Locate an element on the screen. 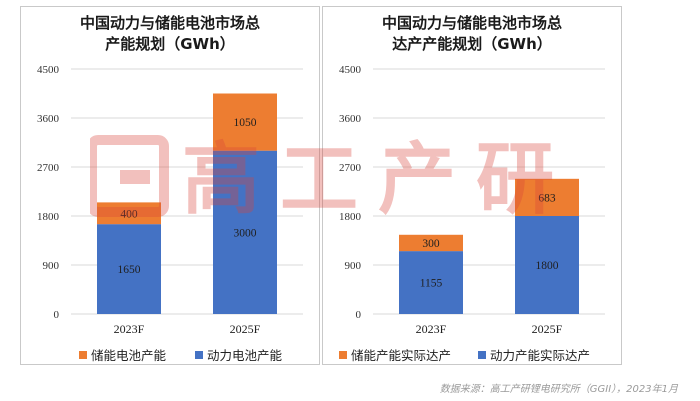  right-title-line-1: 中国动力与储能电池市场总 is located at coordinates (471, 23).